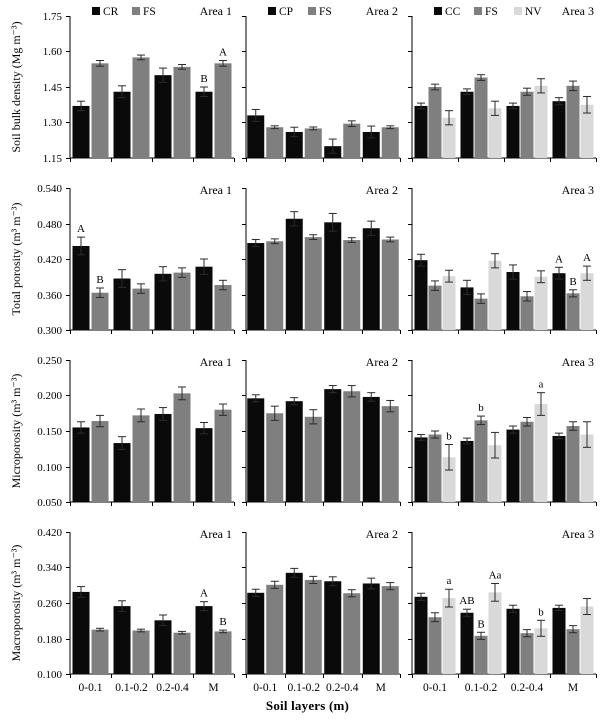 This screenshot has height=722, width=609. What do you see at coordinates (216, 362) in the screenshot?
I see `area-label: Area 1` at bounding box center [216, 362].